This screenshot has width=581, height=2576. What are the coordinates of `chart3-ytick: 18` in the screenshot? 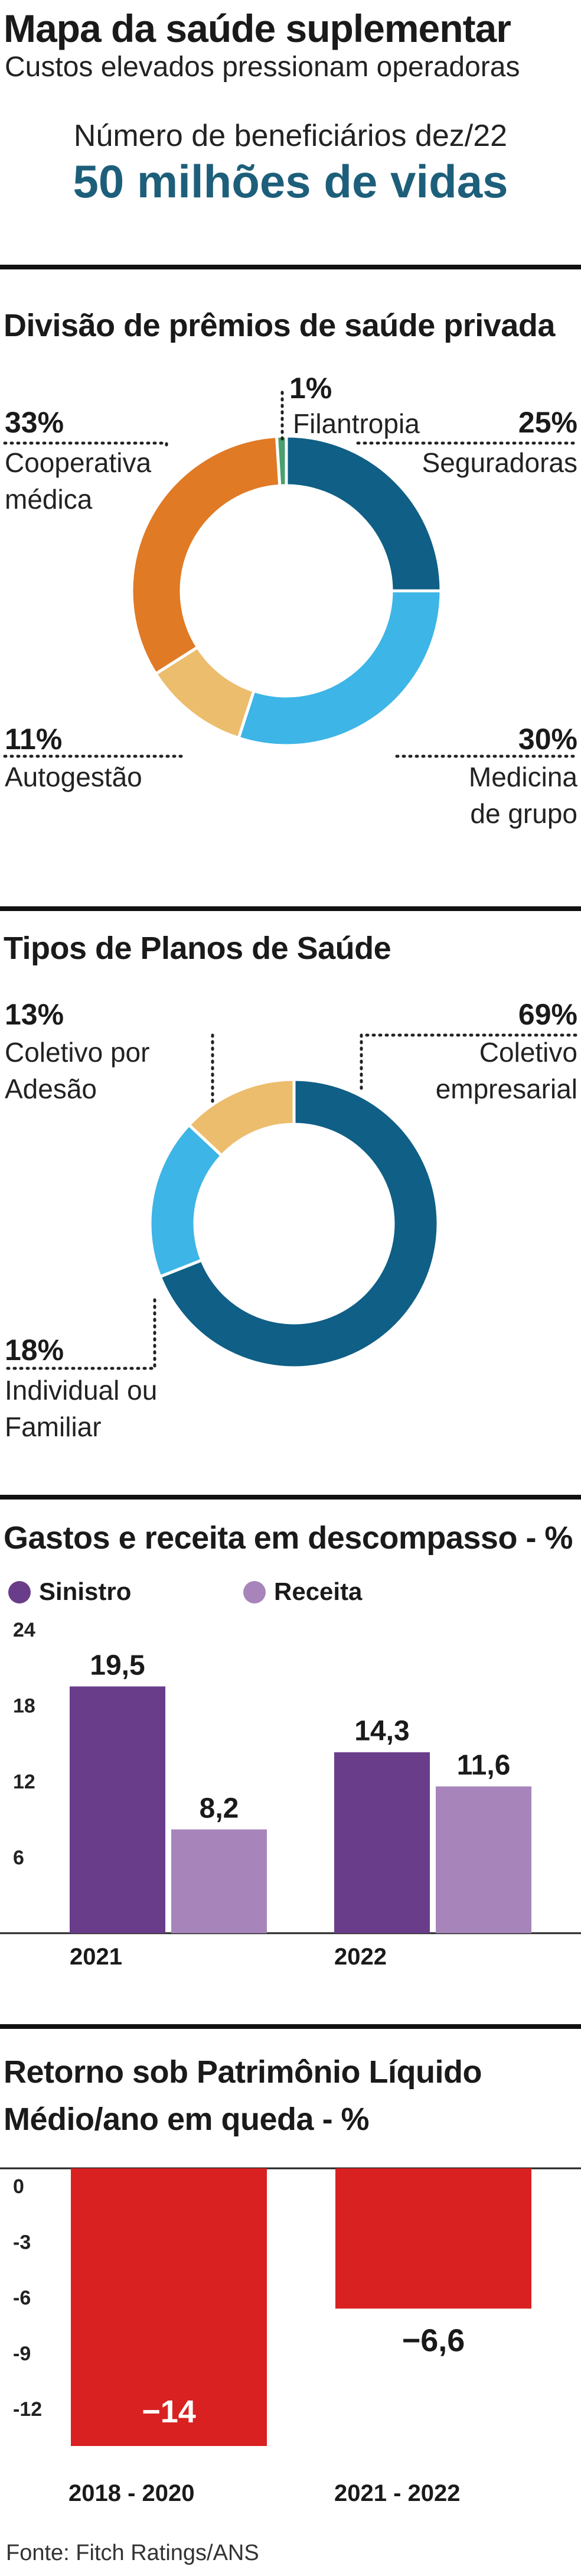 It's located at (24, 1707).